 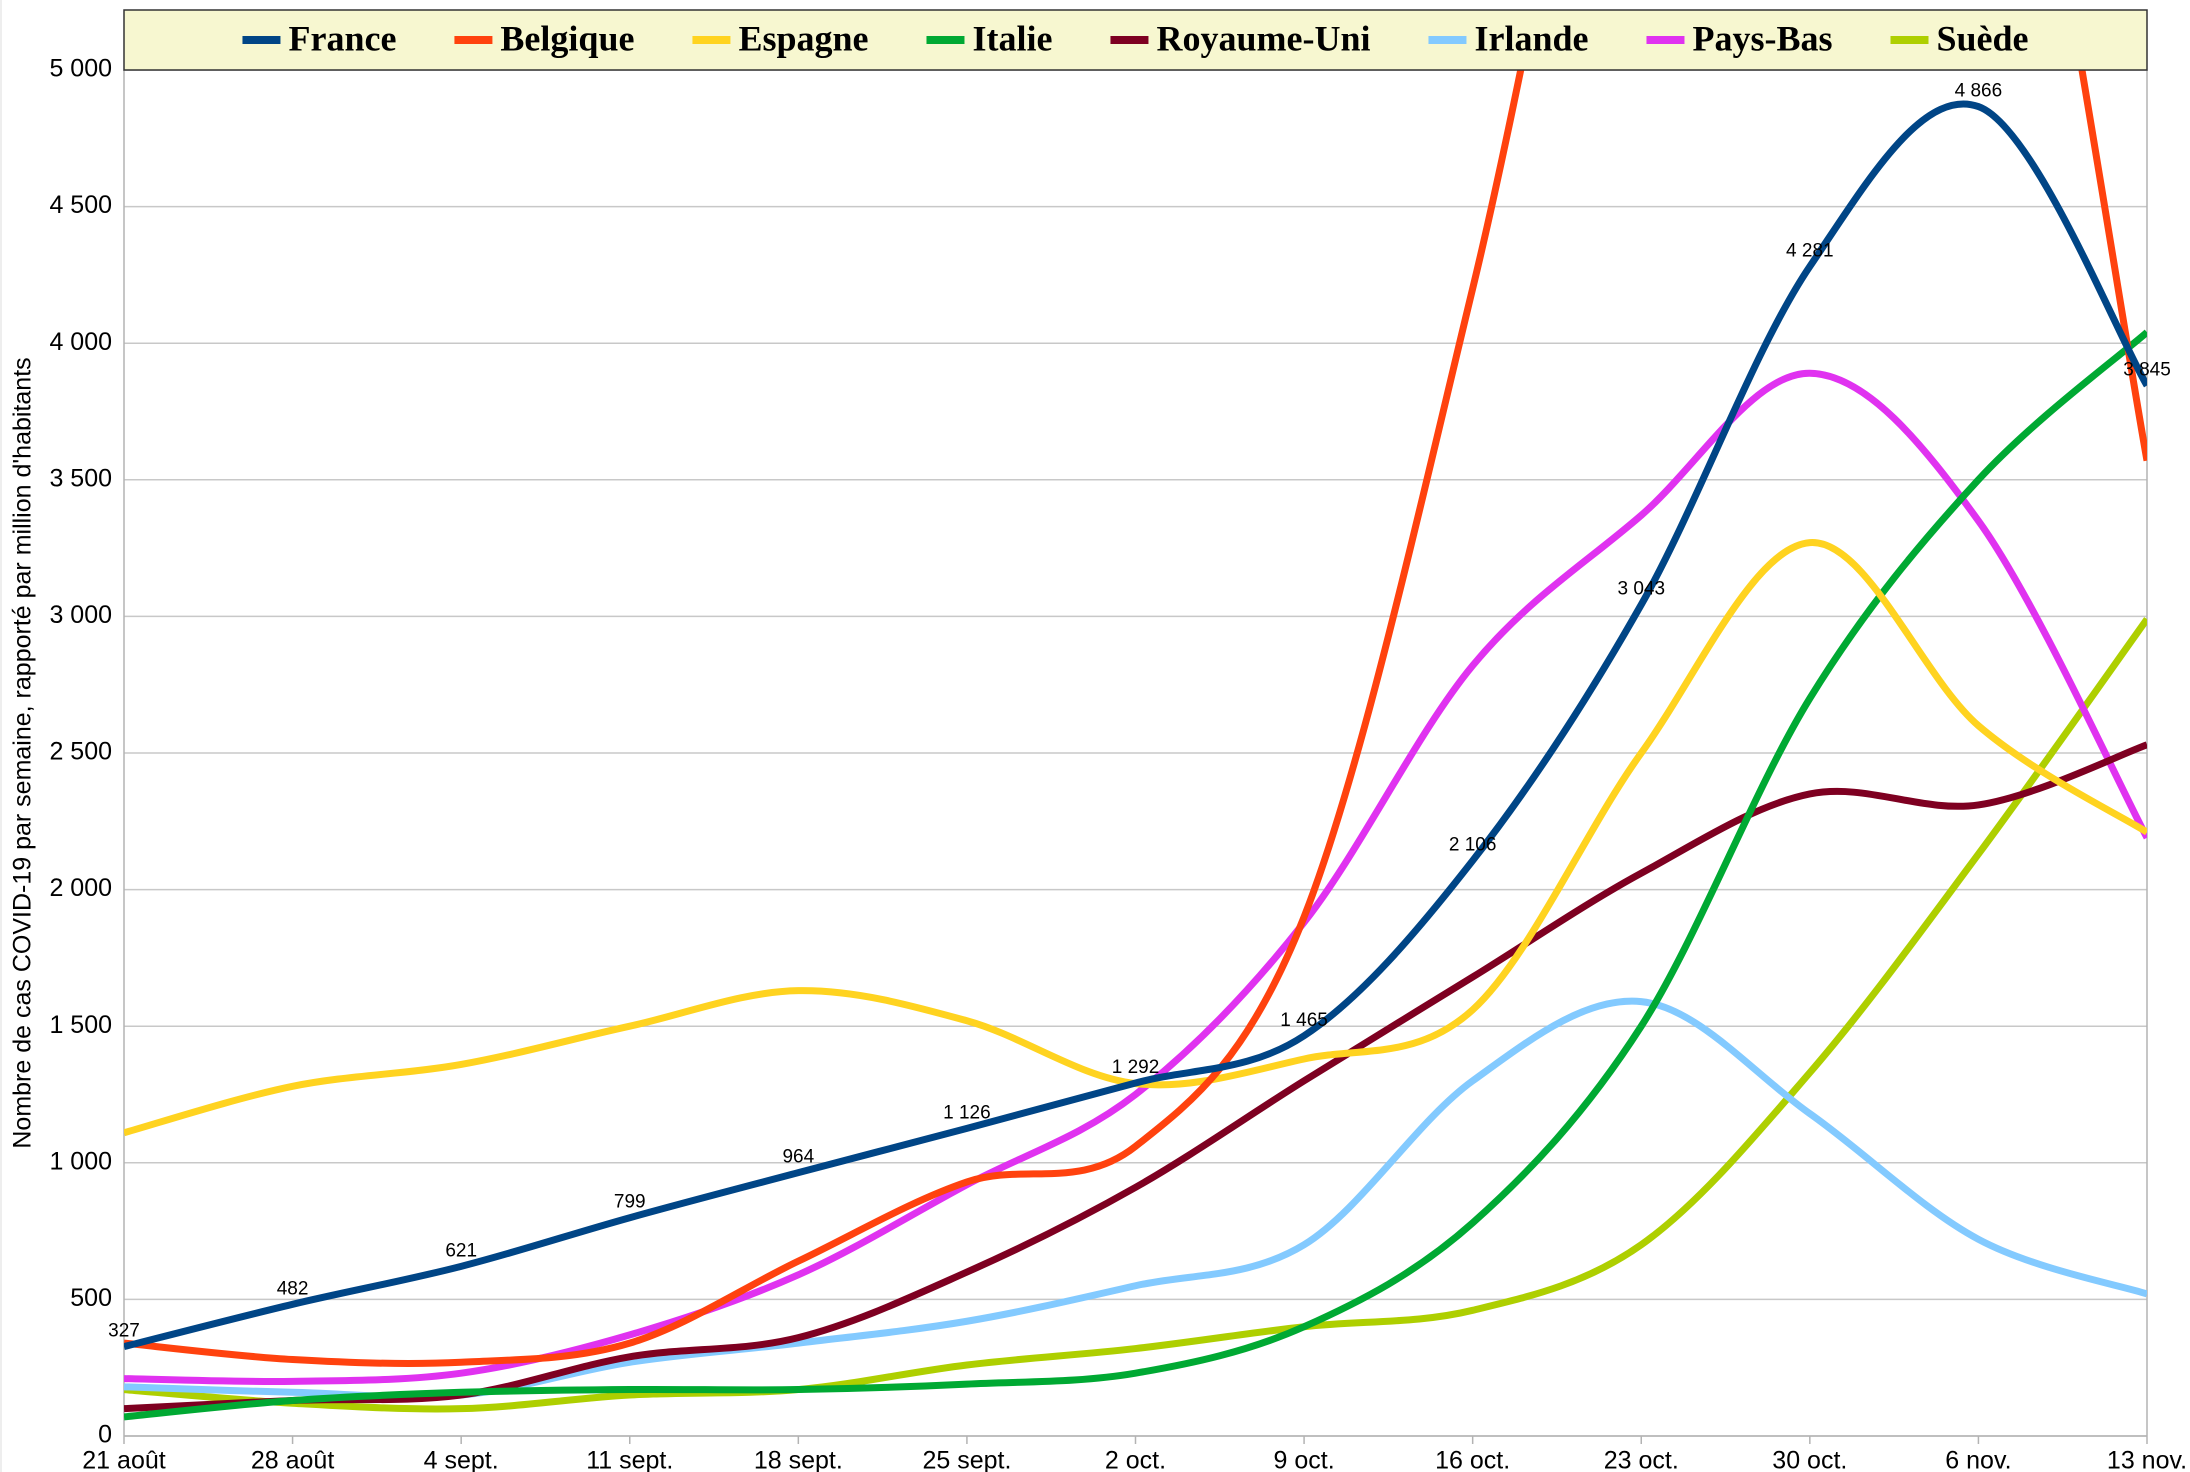 What do you see at coordinates (342, 38) in the screenshot?
I see `legend-label: France` at bounding box center [342, 38].